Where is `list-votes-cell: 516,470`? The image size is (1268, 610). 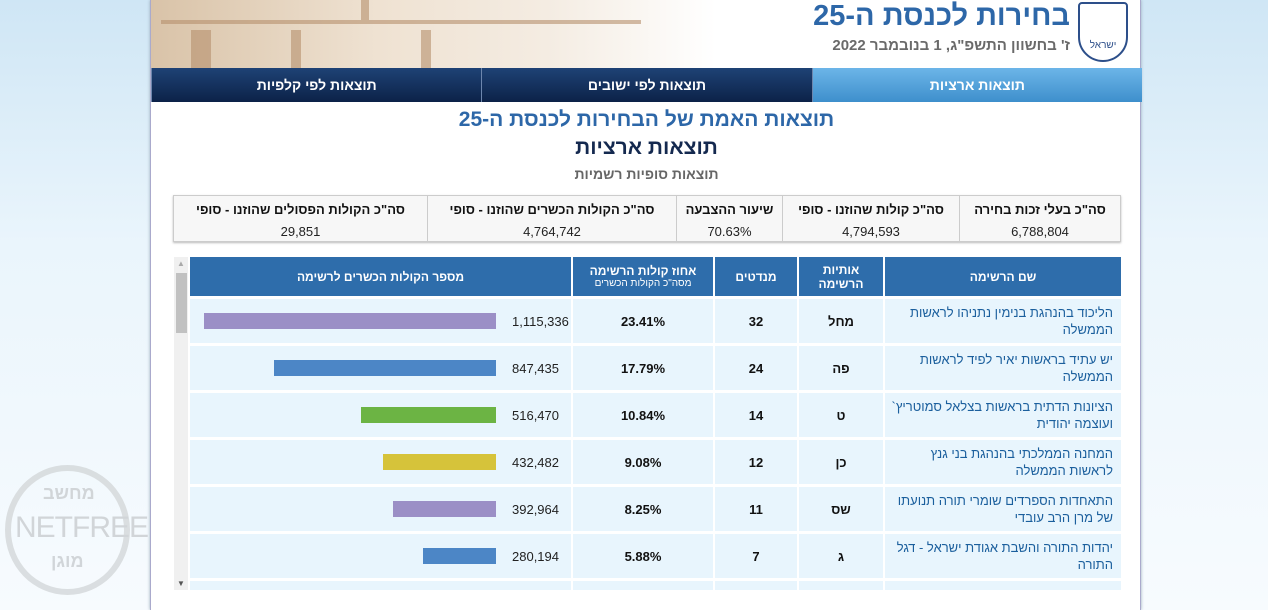
list-votes-cell: 516,470 is located at coordinates (380, 415).